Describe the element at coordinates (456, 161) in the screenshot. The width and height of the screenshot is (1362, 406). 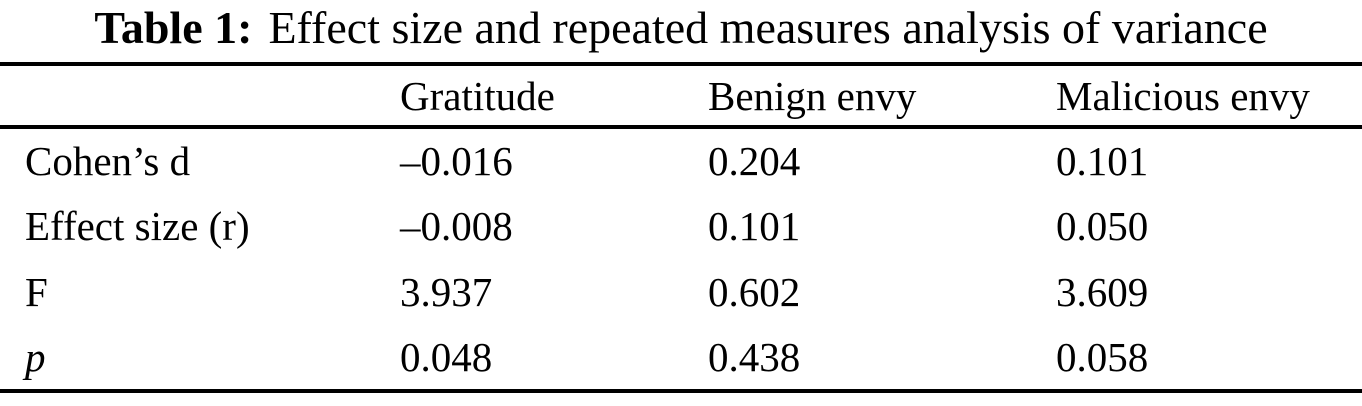
I see `cell-value: –0.016` at that location.